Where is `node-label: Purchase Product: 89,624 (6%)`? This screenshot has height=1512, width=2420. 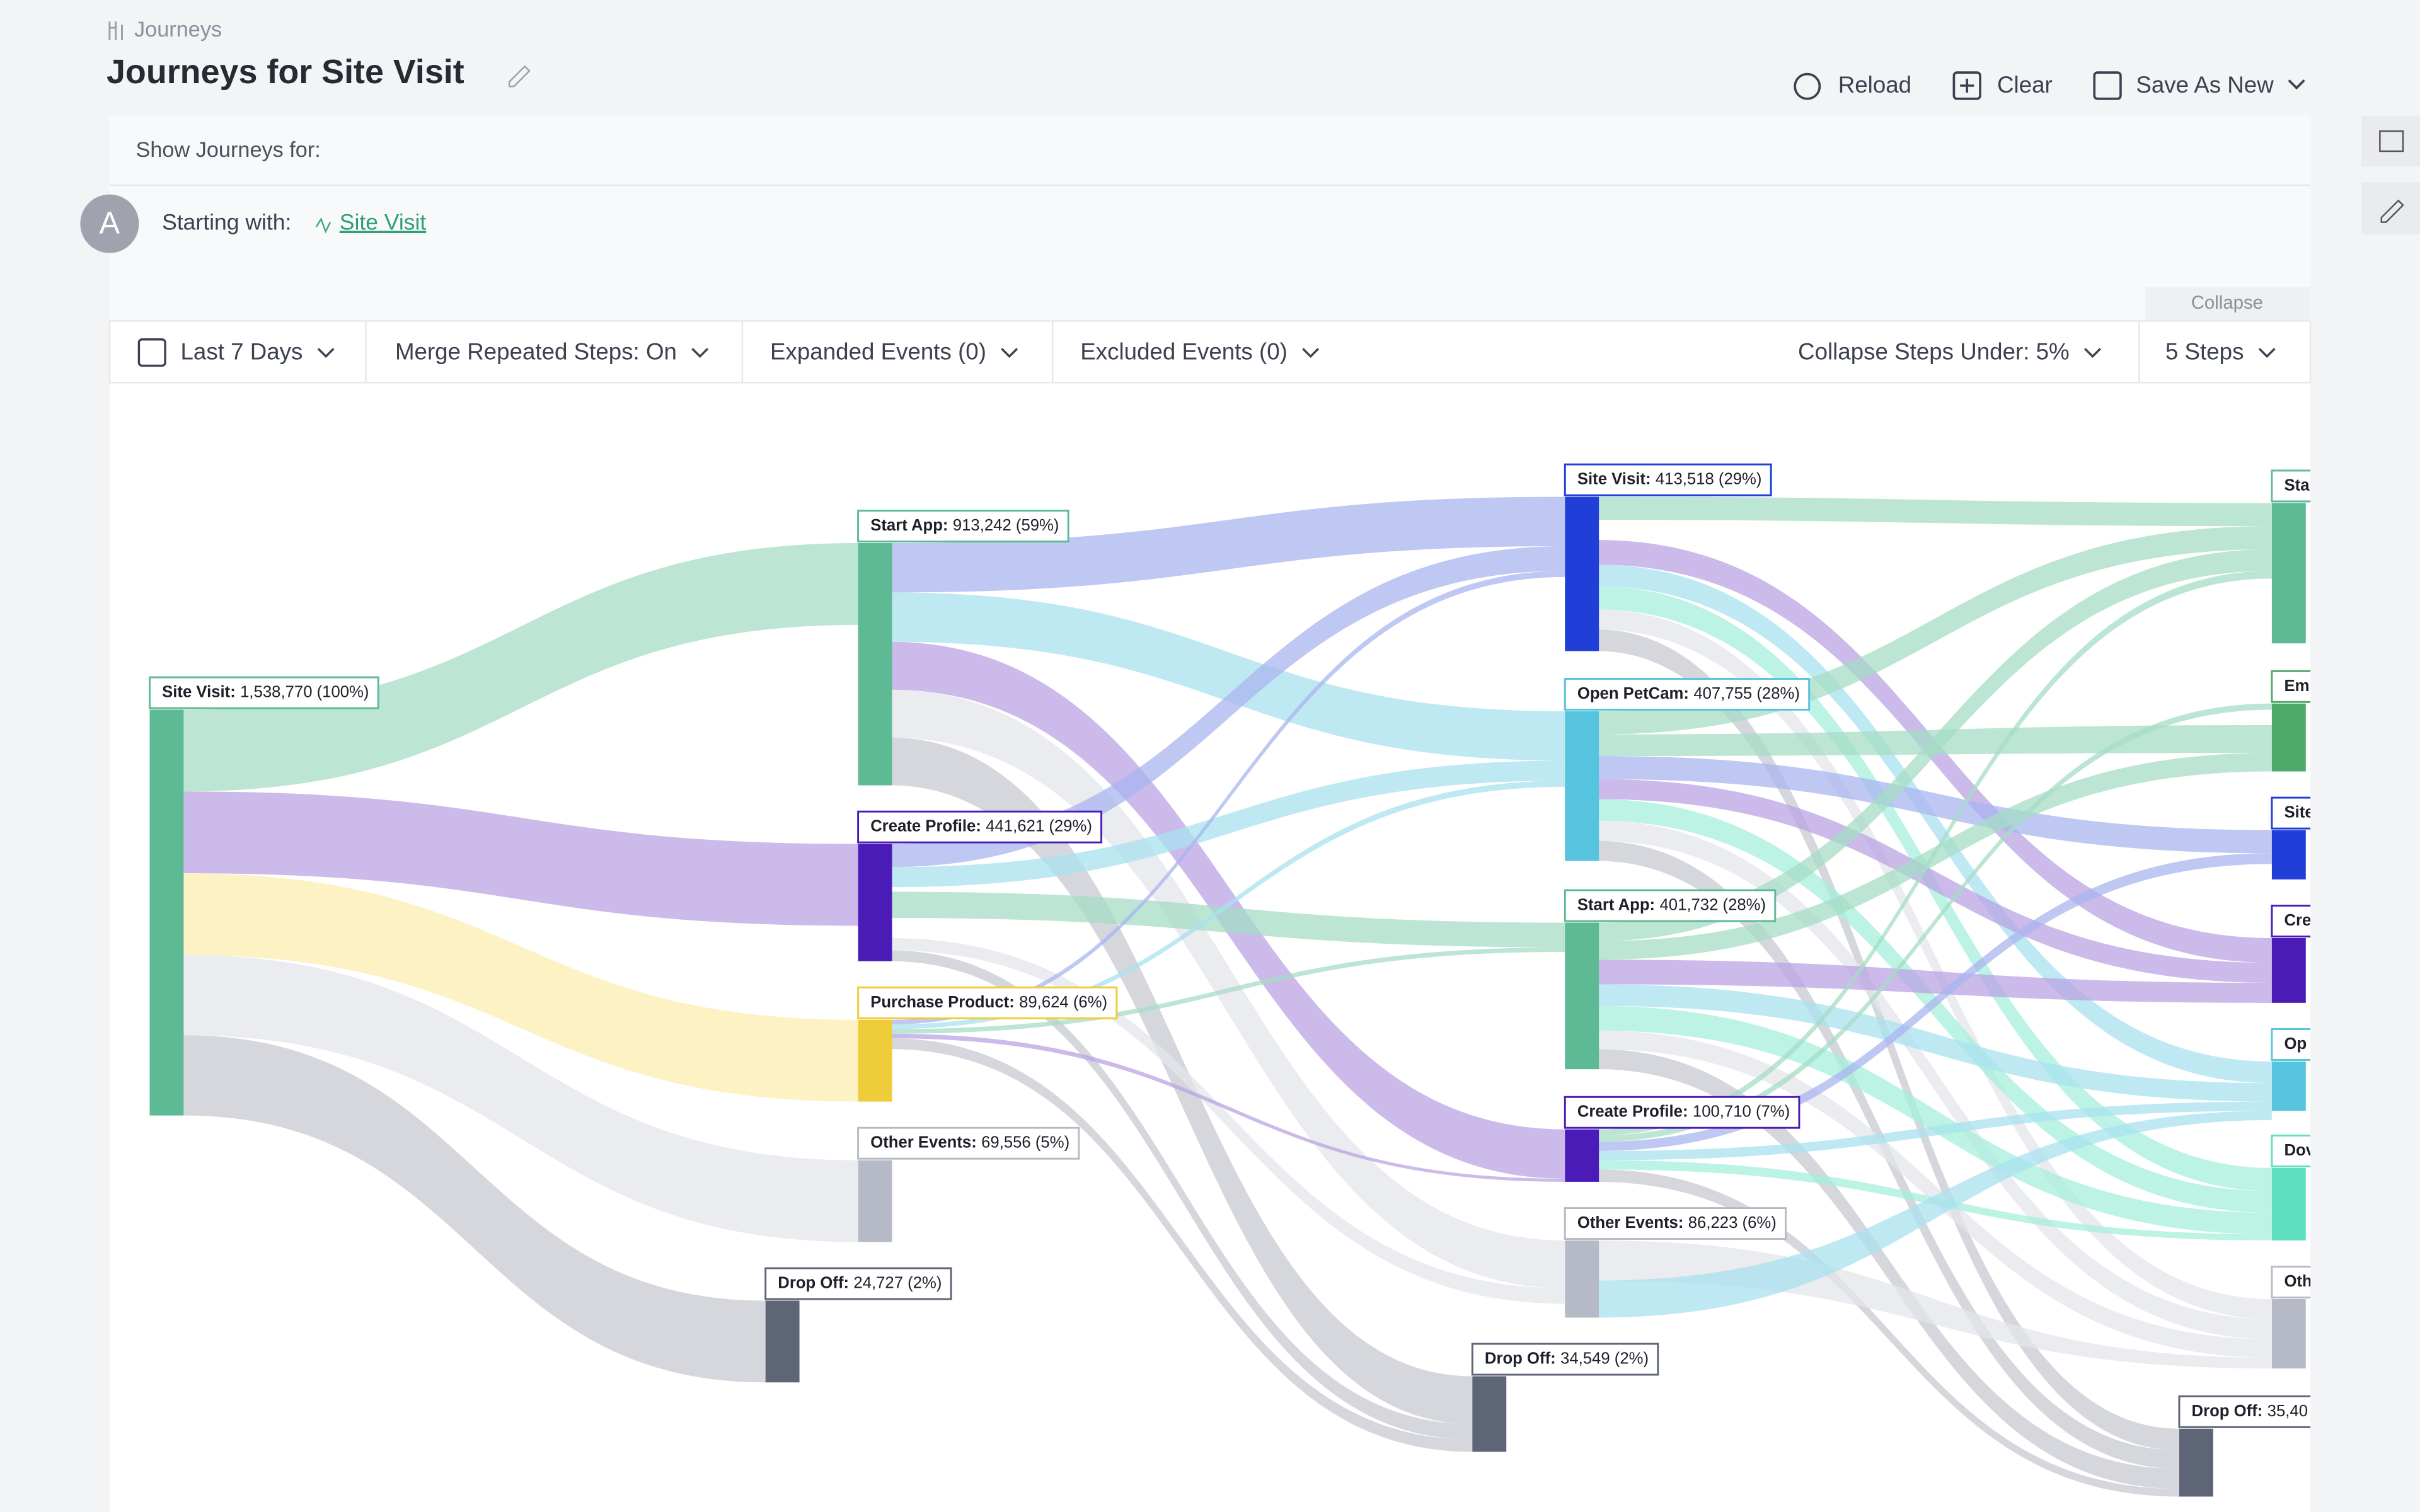 node-label: Purchase Product: 89,624 (6%) is located at coordinates (989, 1002).